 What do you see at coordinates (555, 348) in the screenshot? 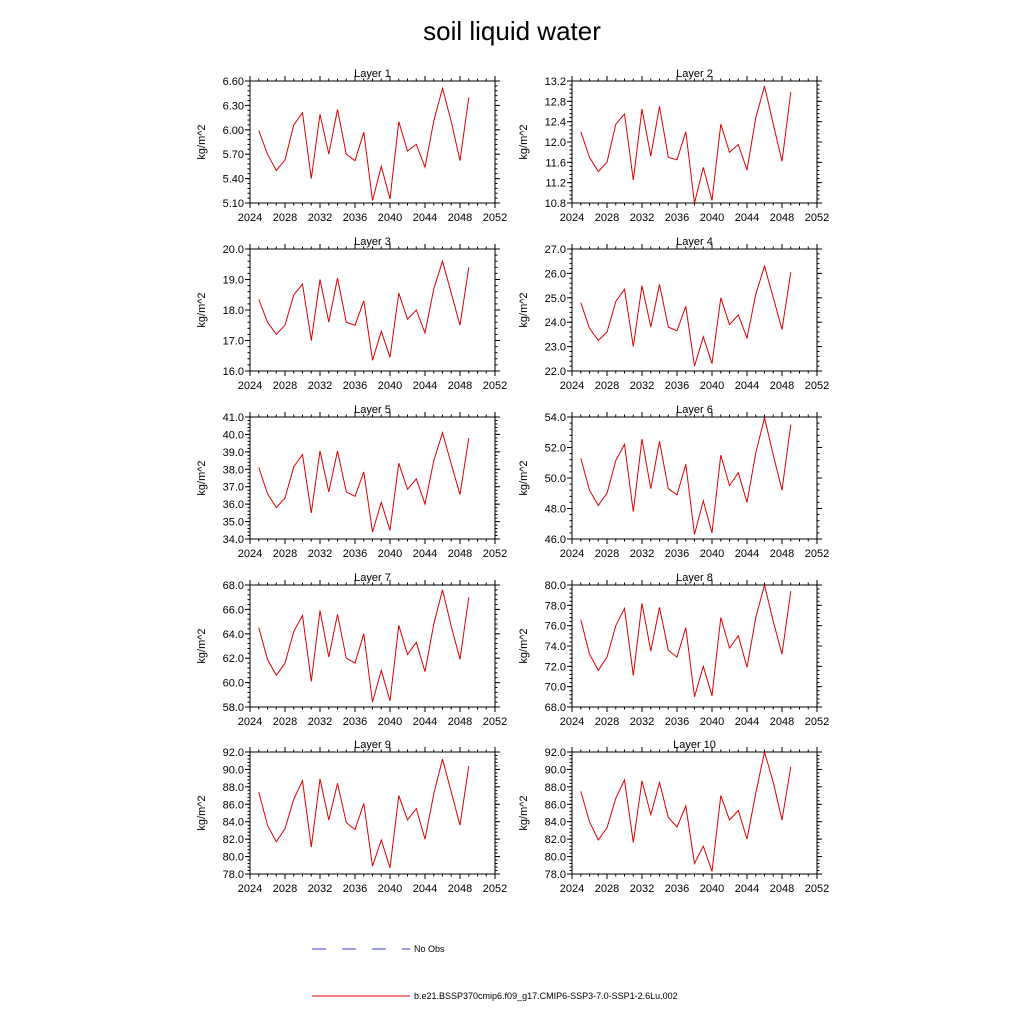
I see `y-tick-label: 23.0` at bounding box center [555, 348].